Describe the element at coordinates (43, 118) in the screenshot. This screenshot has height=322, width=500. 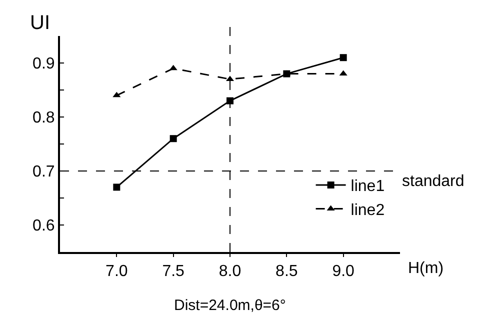
I see `y-tick-label: 0.8` at that location.